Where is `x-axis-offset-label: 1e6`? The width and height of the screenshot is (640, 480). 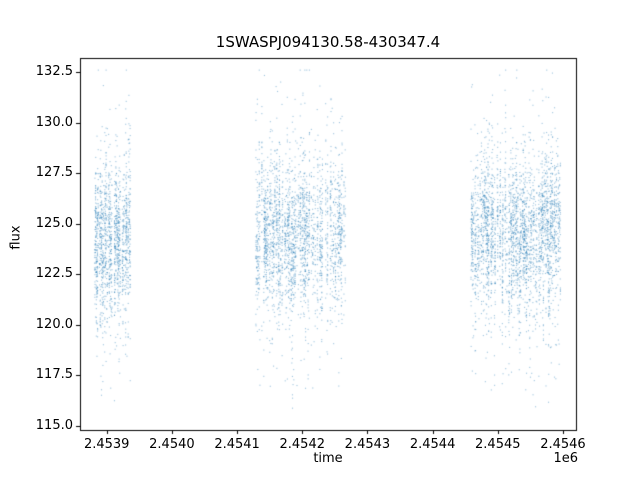
x-axis-offset-label: 1e6 is located at coordinates (565, 458).